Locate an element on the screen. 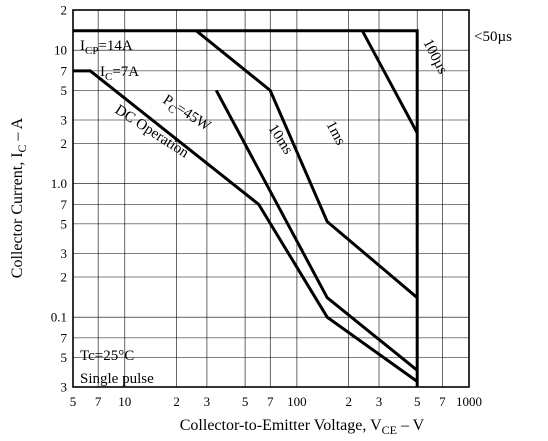  fifty-us-label: <50µs is located at coordinates (493, 37).